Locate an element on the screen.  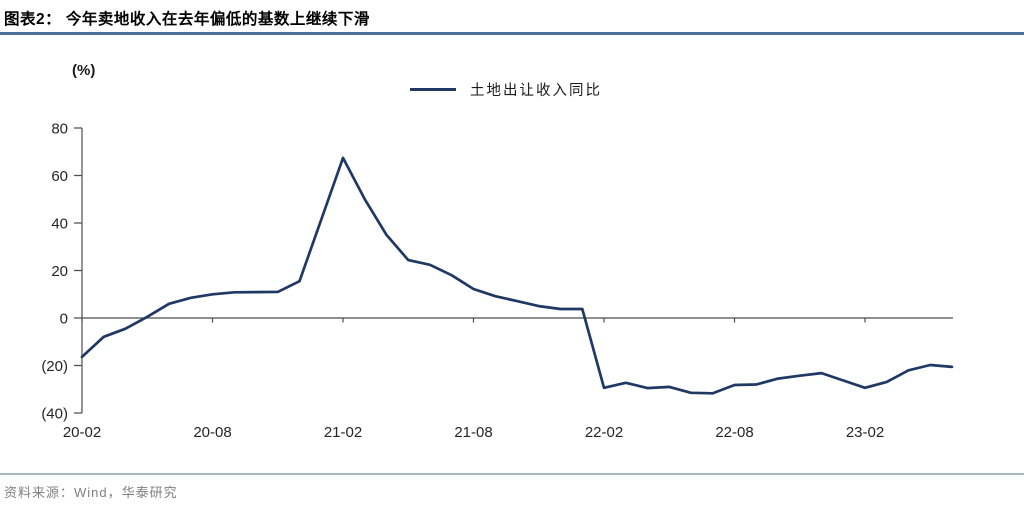
y-tick-label: 40 is located at coordinates (59, 224).